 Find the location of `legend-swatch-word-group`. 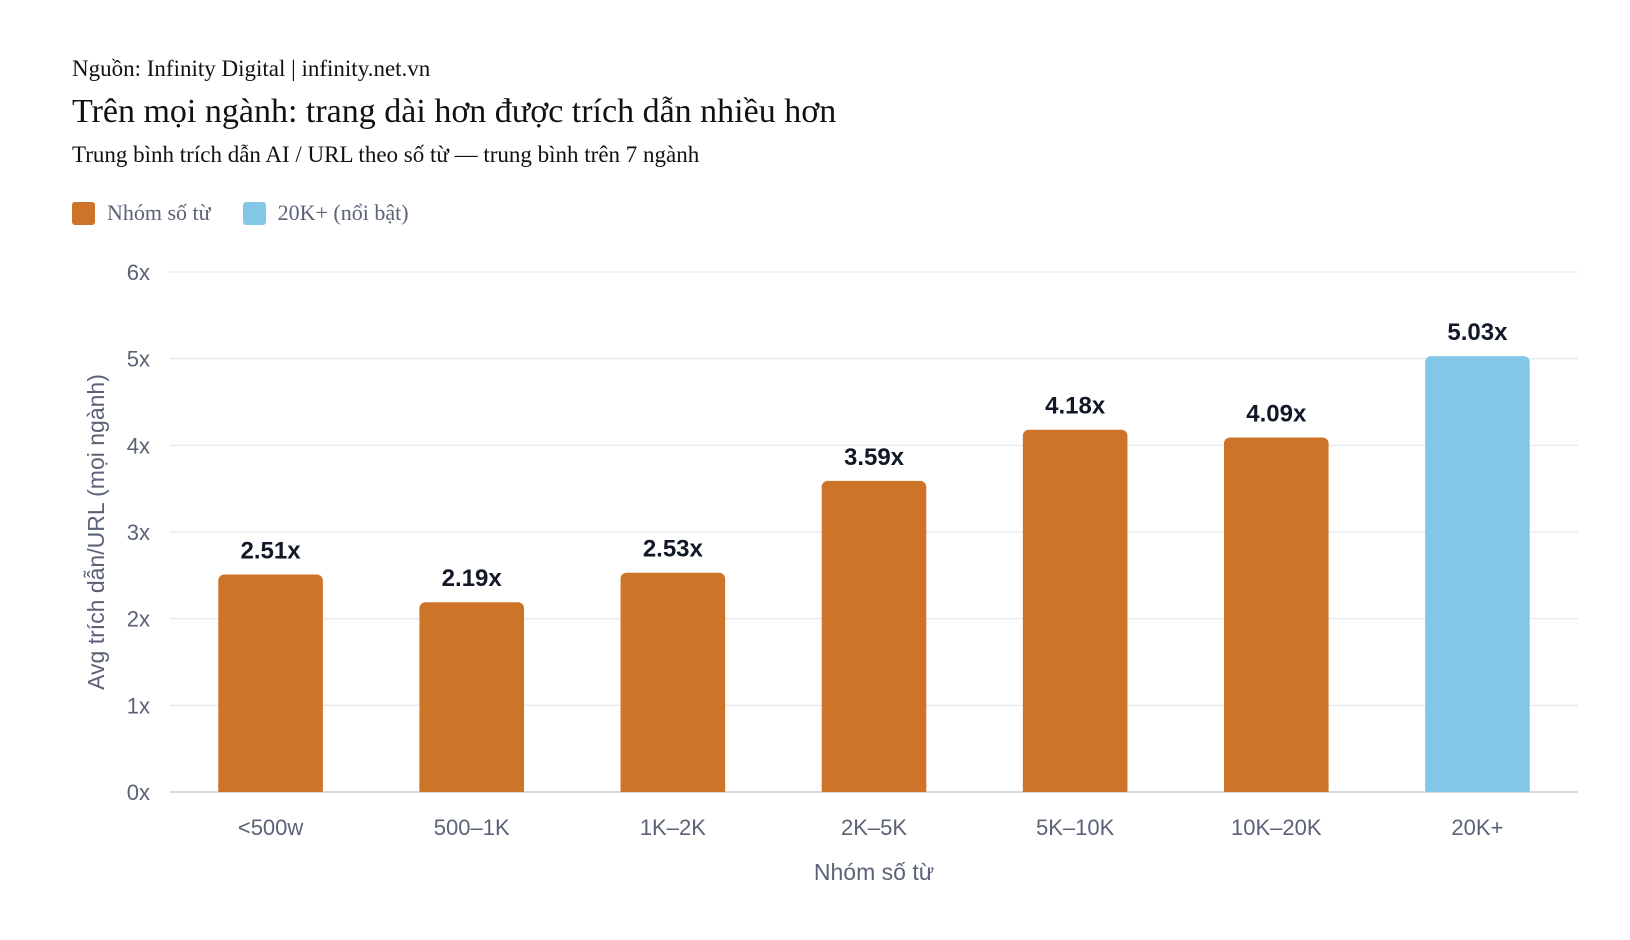

legend-swatch-word-group is located at coordinates (83, 213).